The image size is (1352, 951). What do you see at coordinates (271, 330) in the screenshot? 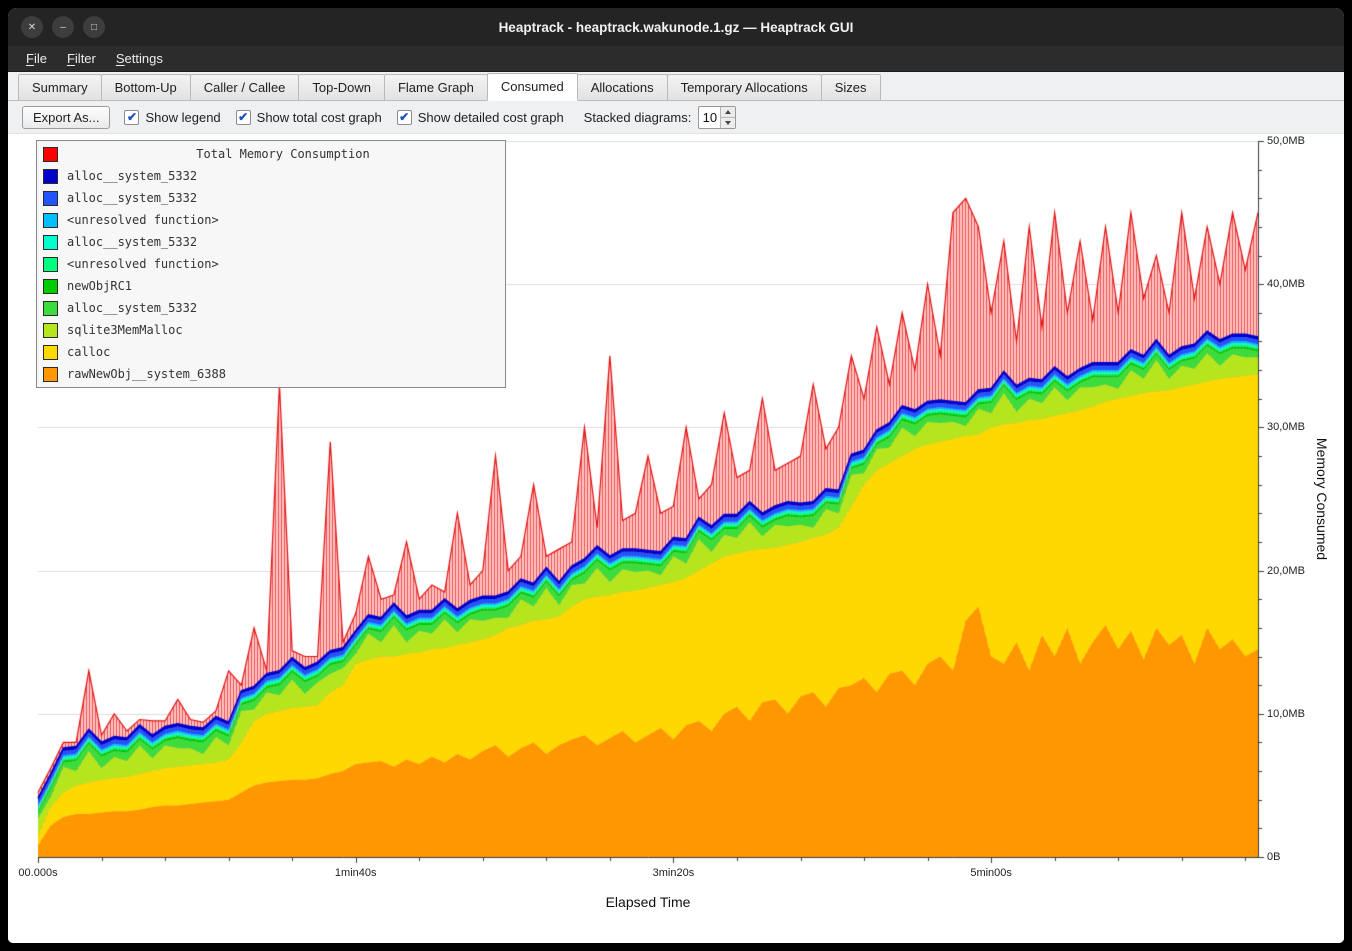
I see `legend-item: sqlite3MemMalloc` at bounding box center [271, 330].